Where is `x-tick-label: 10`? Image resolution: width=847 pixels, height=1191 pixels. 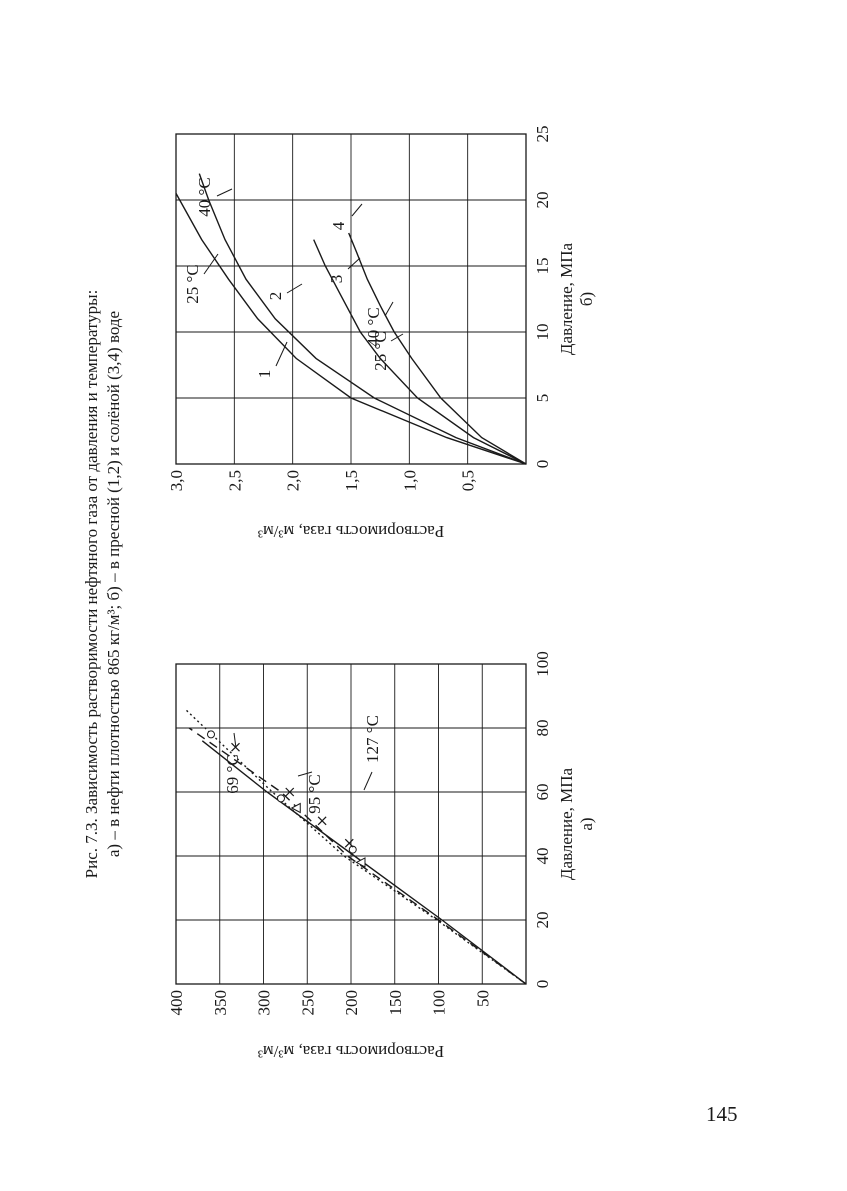 x-tick-label: 10 is located at coordinates (542, 332).